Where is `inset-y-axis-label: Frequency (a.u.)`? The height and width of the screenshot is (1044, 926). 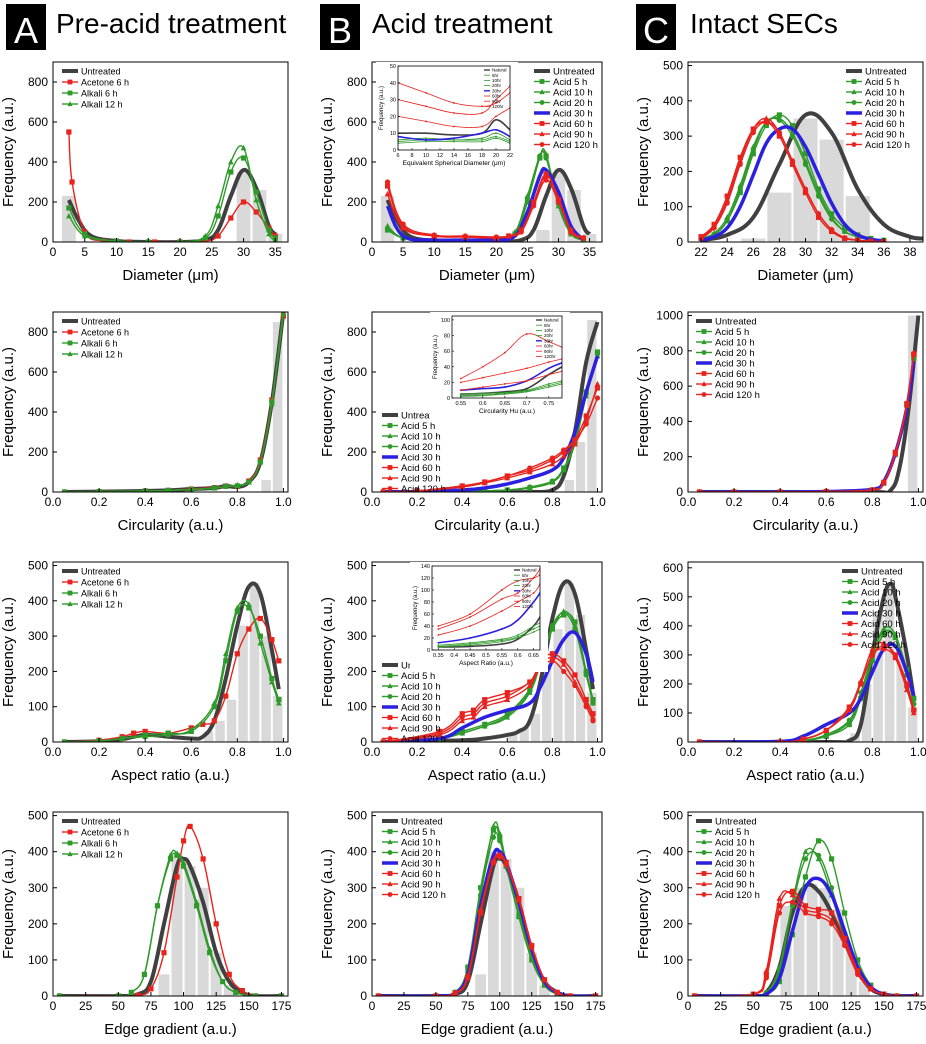 inset-y-axis-label: Frequency (a.u.) is located at coordinates (416, 608).